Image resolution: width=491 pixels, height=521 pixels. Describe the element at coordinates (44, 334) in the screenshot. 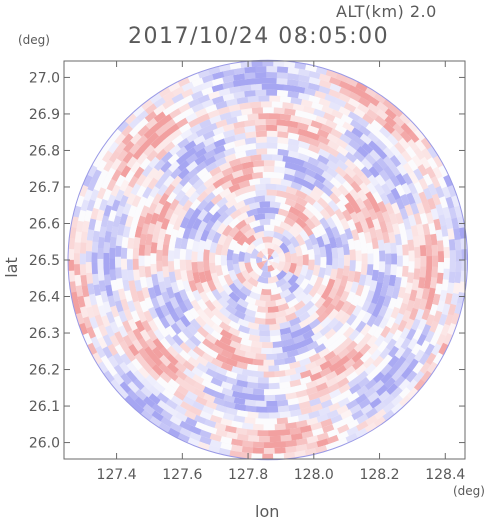

I see `y-tick-label: 26.3` at that location.